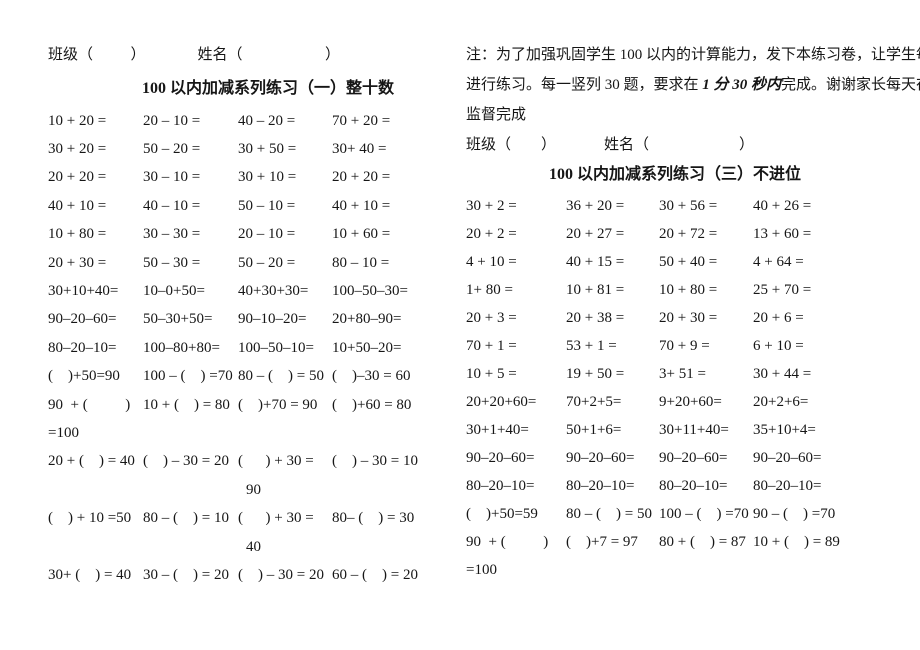 This screenshot has width=920, height=650. What do you see at coordinates (361, 120) in the screenshot?
I see `problem-expression: 70 + 20 =` at bounding box center [361, 120].